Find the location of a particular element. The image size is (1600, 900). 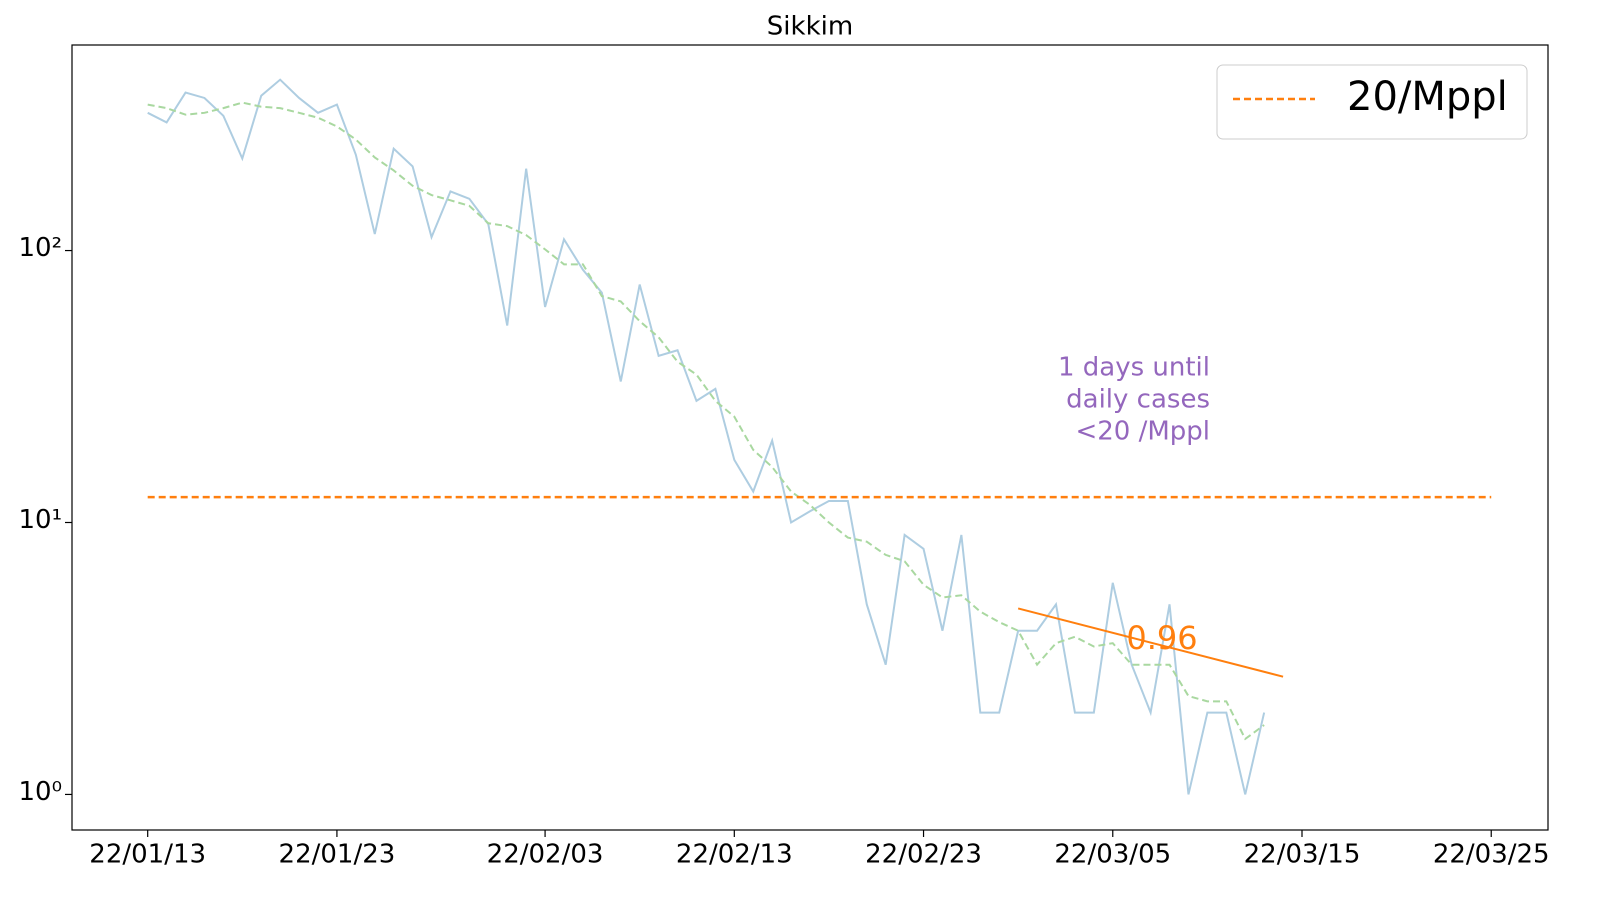

y-tick-label: 10² is located at coordinates (40, 248).